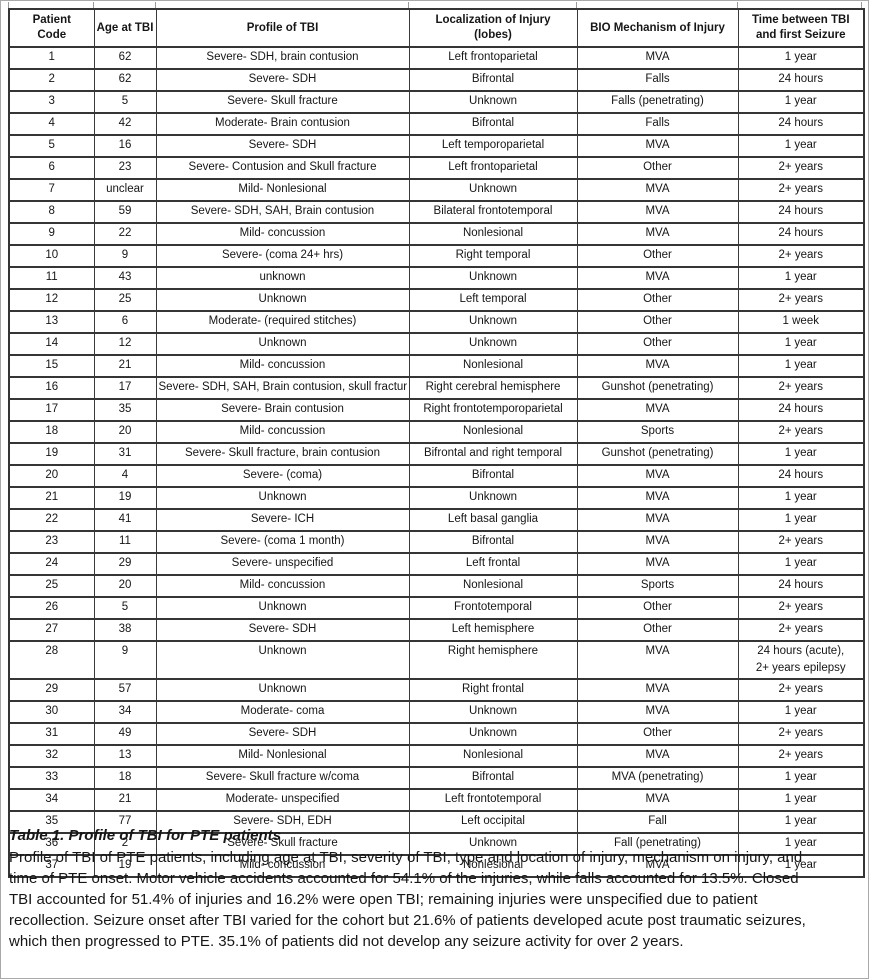  I want to click on profile-text: Severe- Brain contusion, so click(282, 409).